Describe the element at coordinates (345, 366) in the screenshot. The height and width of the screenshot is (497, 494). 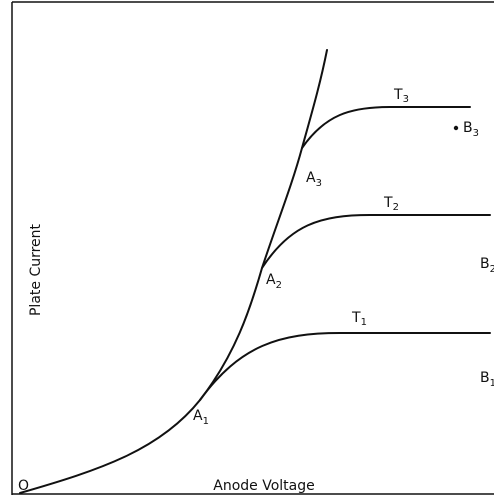
I see `curve-t1` at that location.